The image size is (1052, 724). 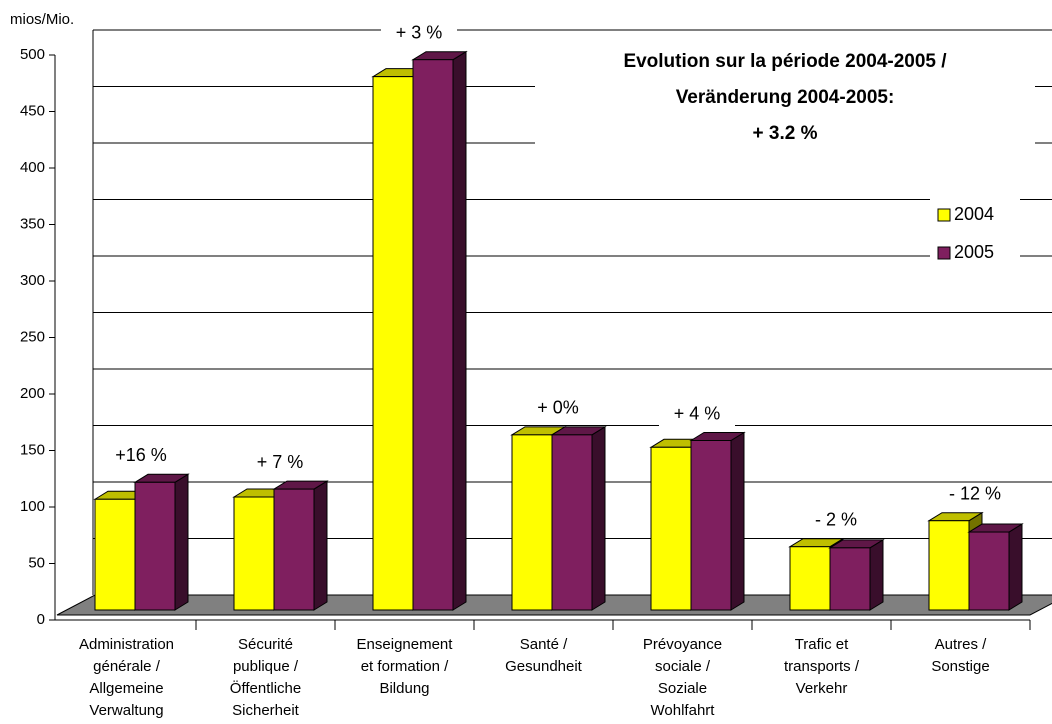 What do you see at coordinates (961, 644) in the screenshot?
I see `x-tick-label: Autres /` at bounding box center [961, 644].